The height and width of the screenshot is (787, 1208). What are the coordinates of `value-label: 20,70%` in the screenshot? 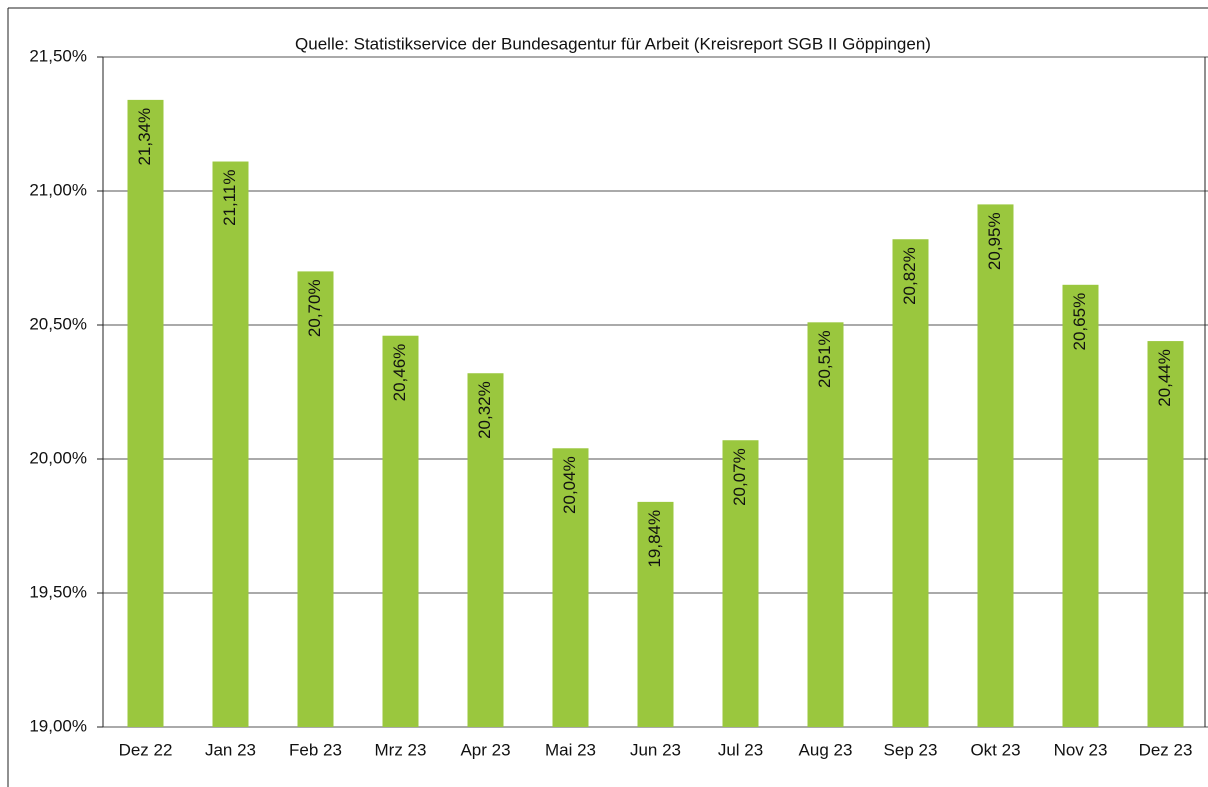 It's located at (314, 308).